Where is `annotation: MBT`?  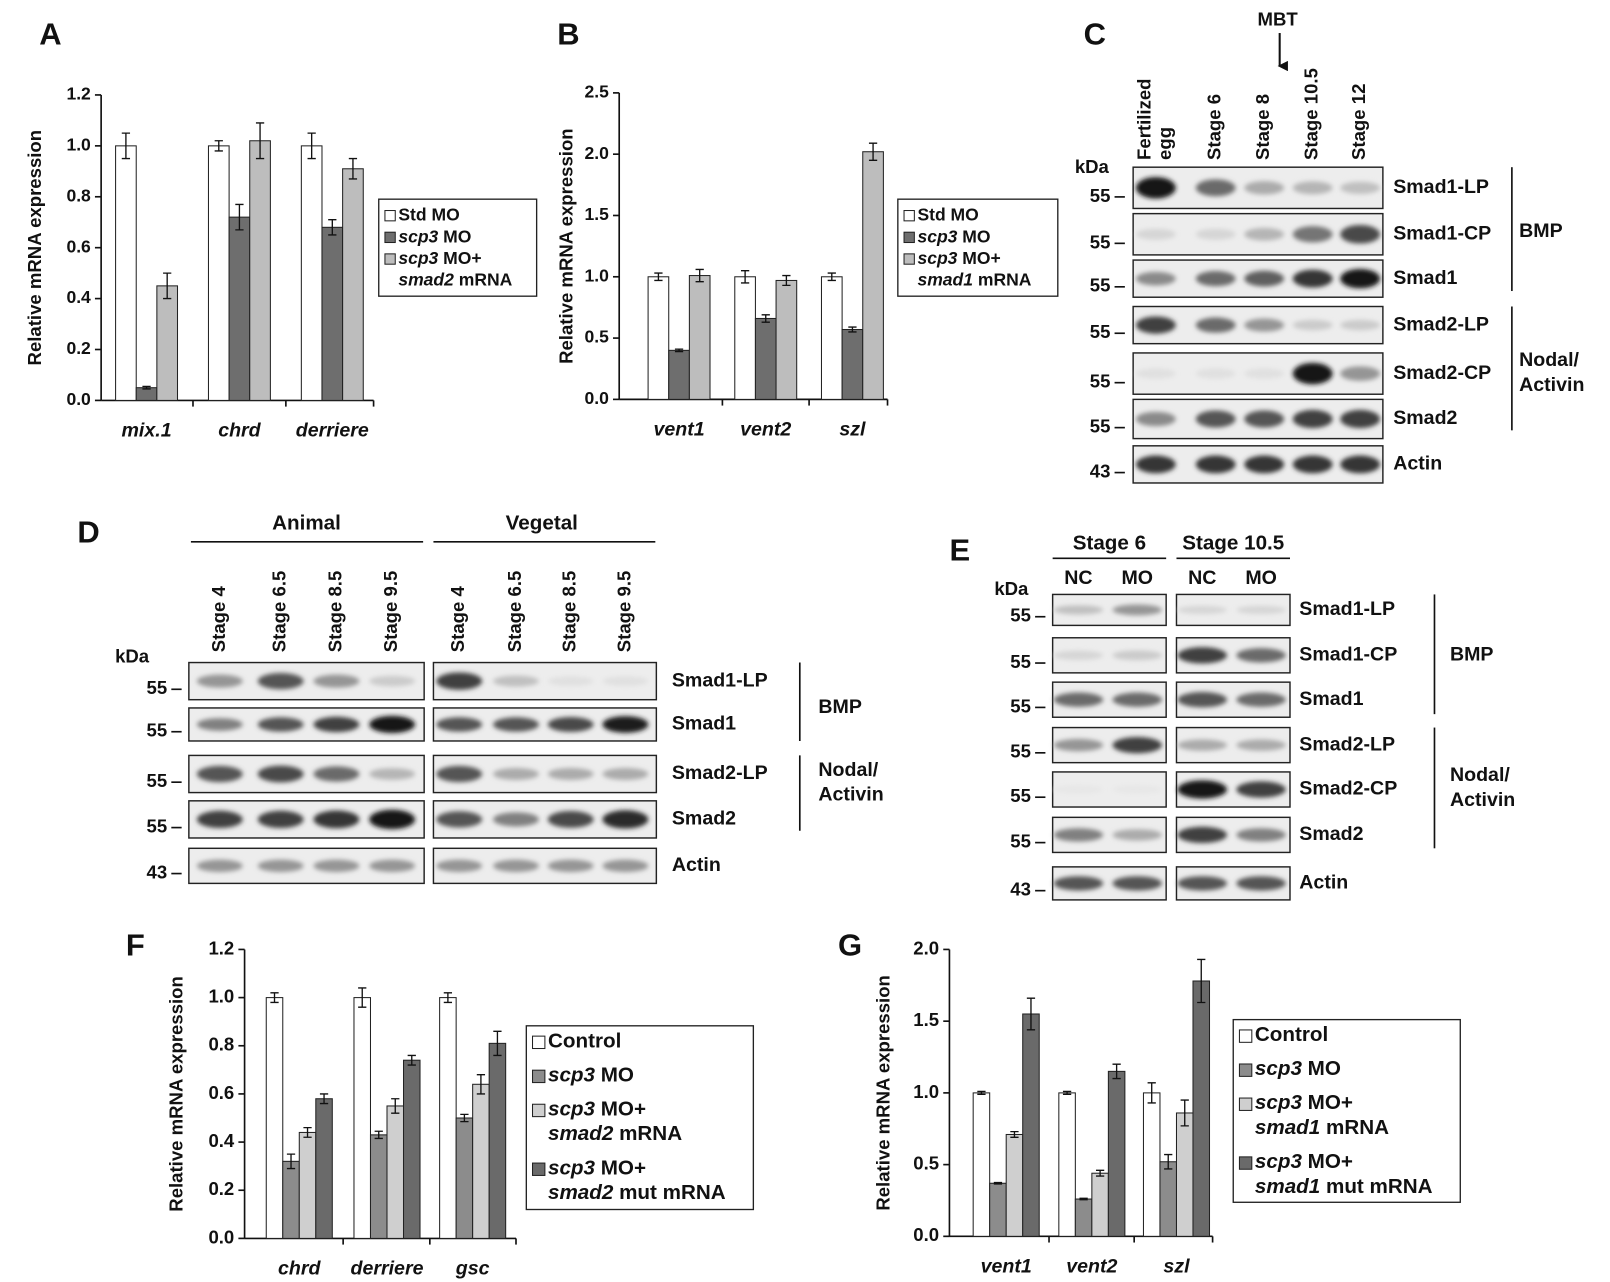
annotation: MBT is located at coordinates (1278, 19).